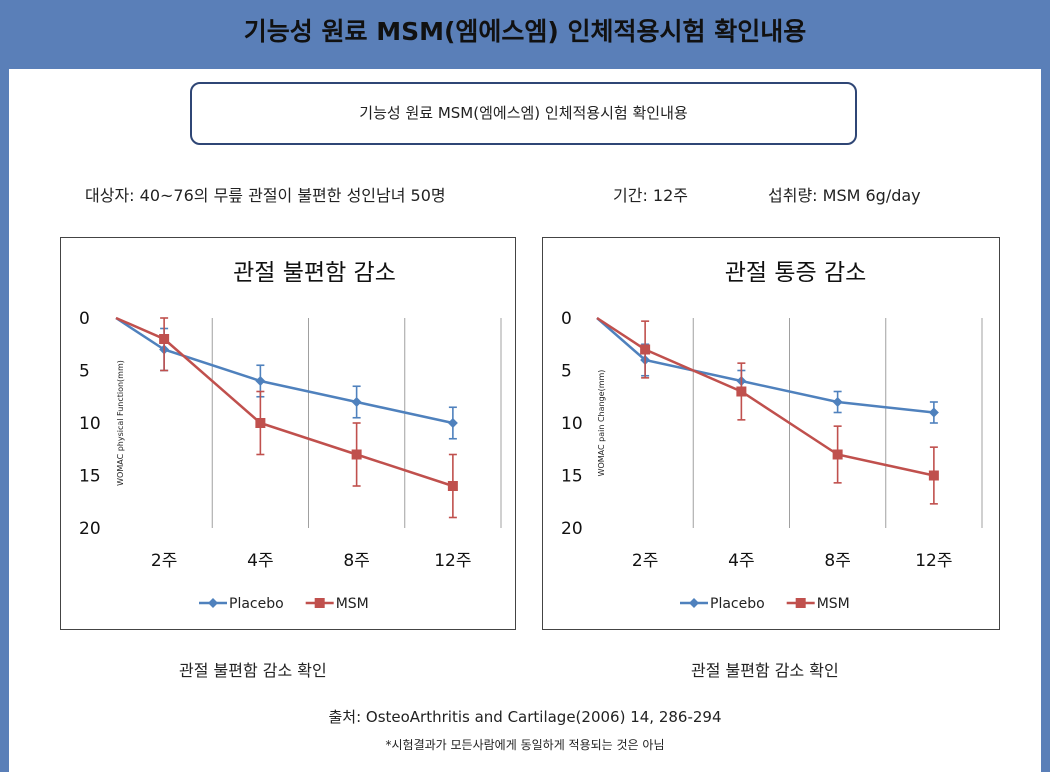  I want to click on series-line-placebo, so click(765, 365).